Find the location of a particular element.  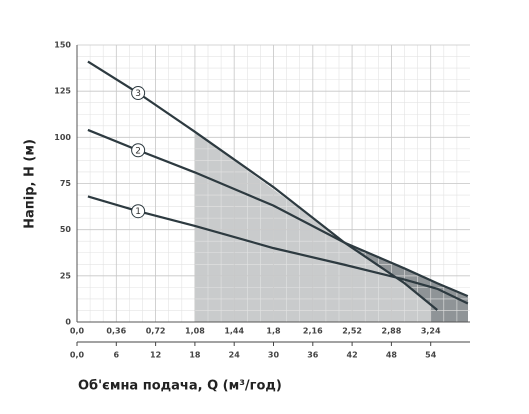

x-tick-label: 2,16 is located at coordinates (313, 331).